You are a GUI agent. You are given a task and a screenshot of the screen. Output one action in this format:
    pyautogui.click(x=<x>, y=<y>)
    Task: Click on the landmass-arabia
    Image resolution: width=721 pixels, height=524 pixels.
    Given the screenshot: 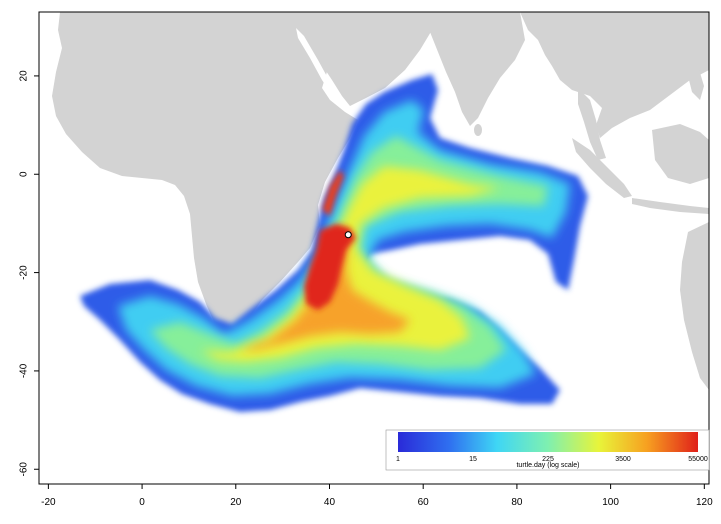 What is the action you would take?
    pyautogui.click(x=366, y=59)
    